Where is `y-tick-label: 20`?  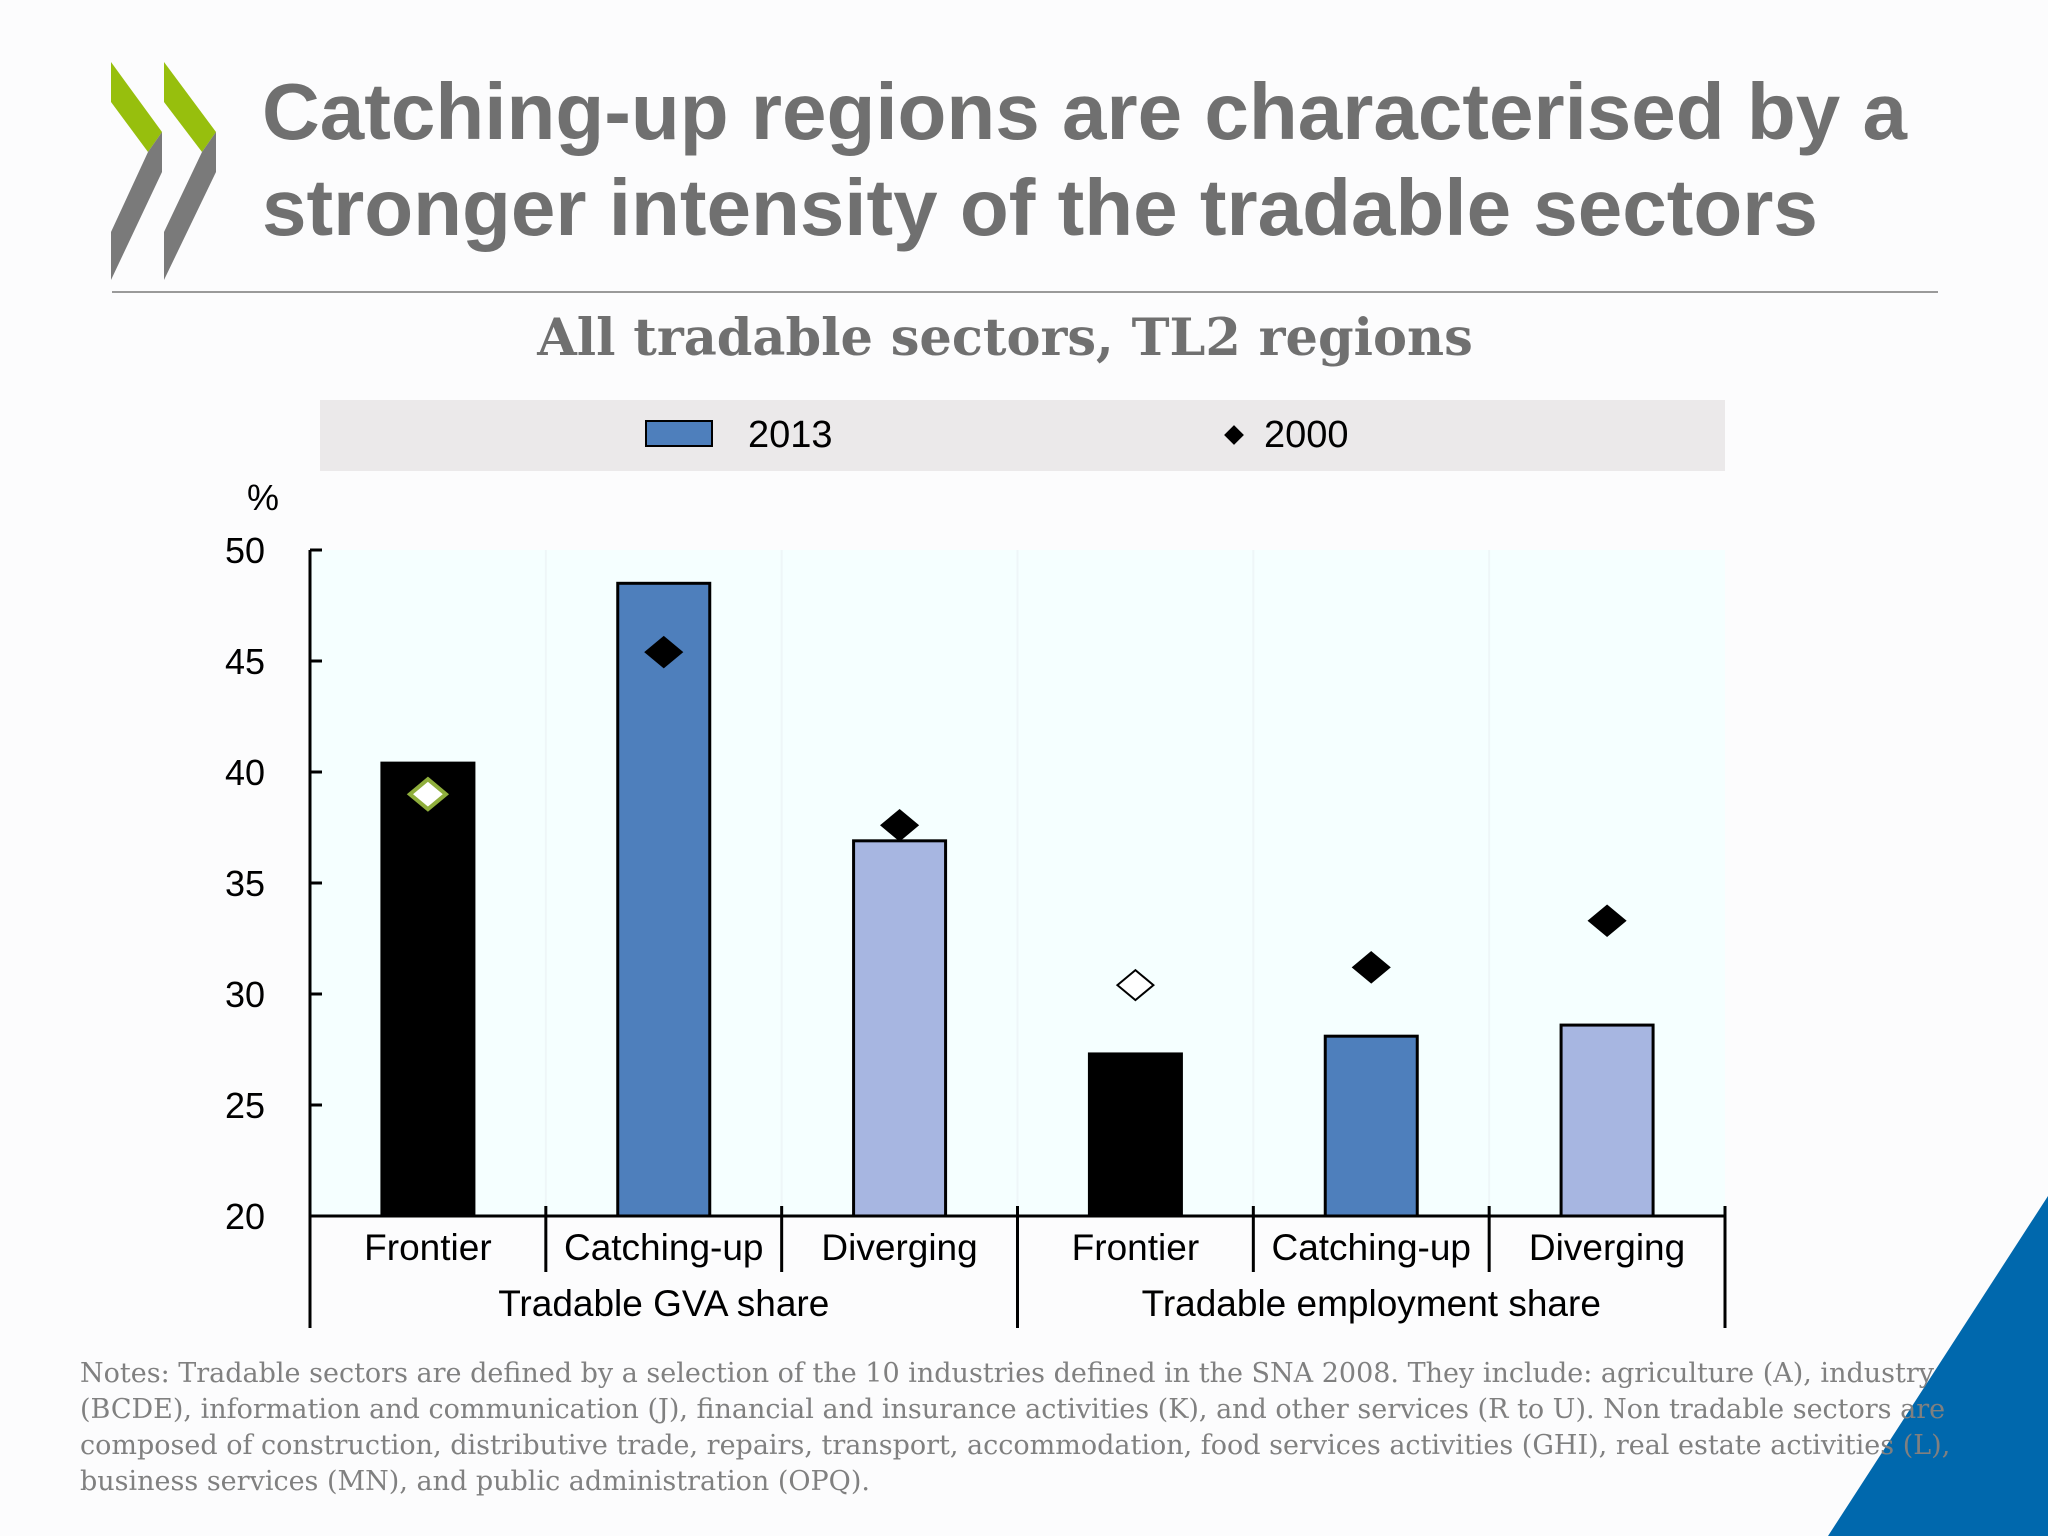 y-tick-label: 20 is located at coordinates (245, 1216).